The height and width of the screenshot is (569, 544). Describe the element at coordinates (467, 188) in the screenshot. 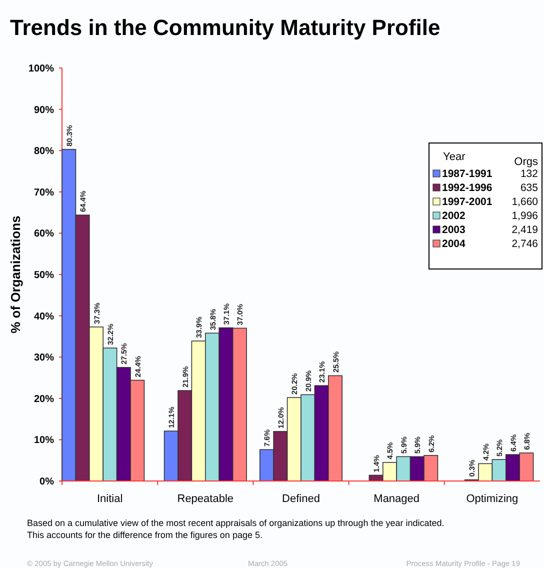

I see `legend-label: 1992-1996` at that location.